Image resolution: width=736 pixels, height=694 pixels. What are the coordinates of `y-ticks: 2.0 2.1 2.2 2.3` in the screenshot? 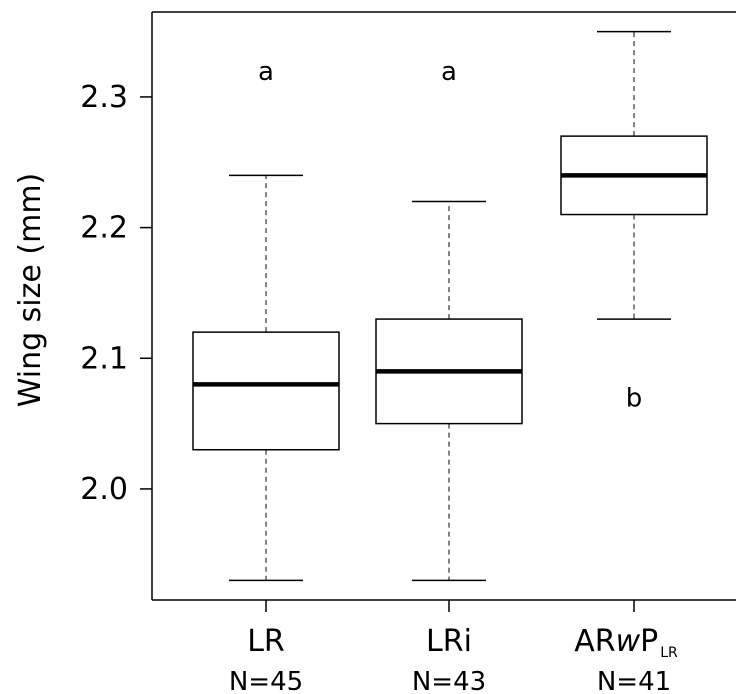 It's located at (116, 293).